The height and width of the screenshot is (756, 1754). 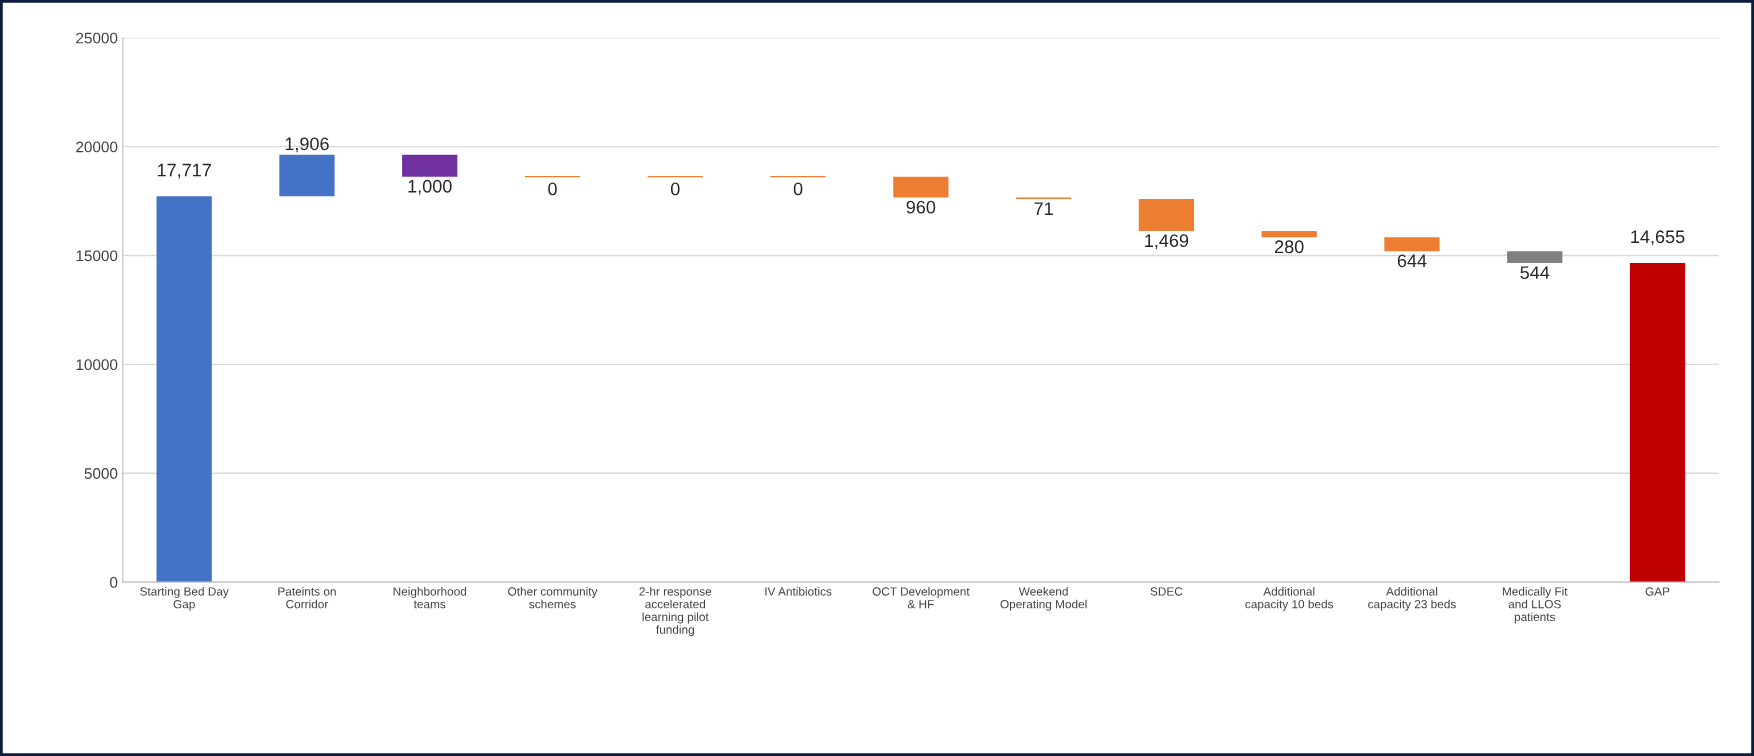 What do you see at coordinates (307, 145) in the screenshot?
I see `data-label: 1,906` at bounding box center [307, 145].